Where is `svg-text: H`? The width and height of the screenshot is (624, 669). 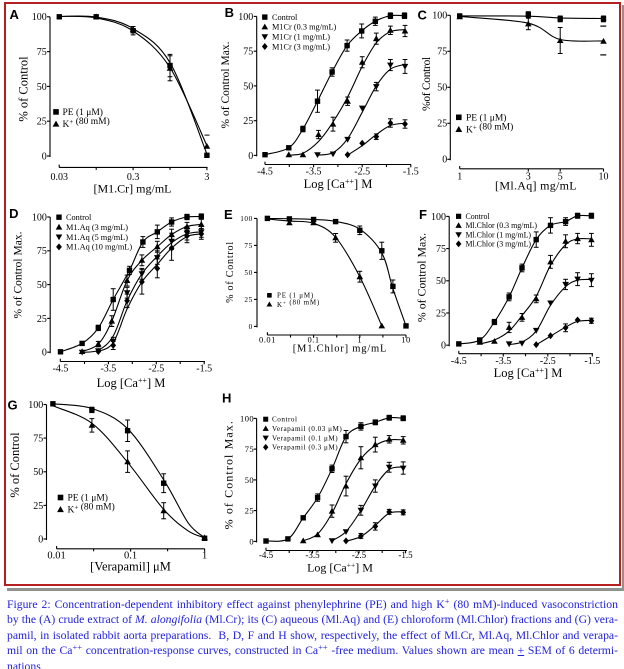
svg-text: H is located at coordinates (226, 397).